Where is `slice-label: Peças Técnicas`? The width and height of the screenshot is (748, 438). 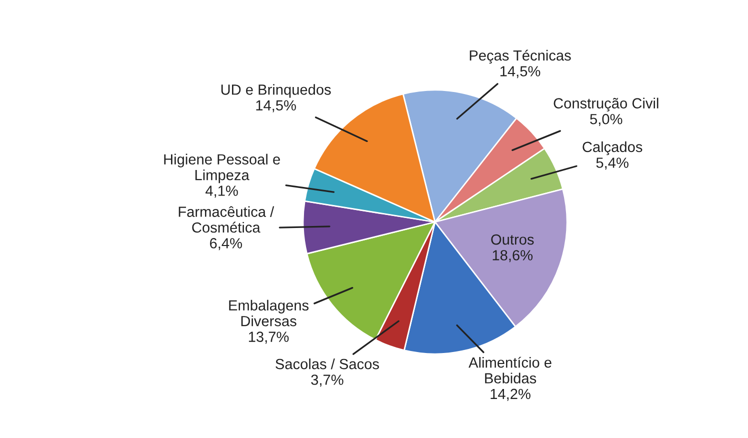 slice-label: Peças Técnicas is located at coordinates (520, 57).